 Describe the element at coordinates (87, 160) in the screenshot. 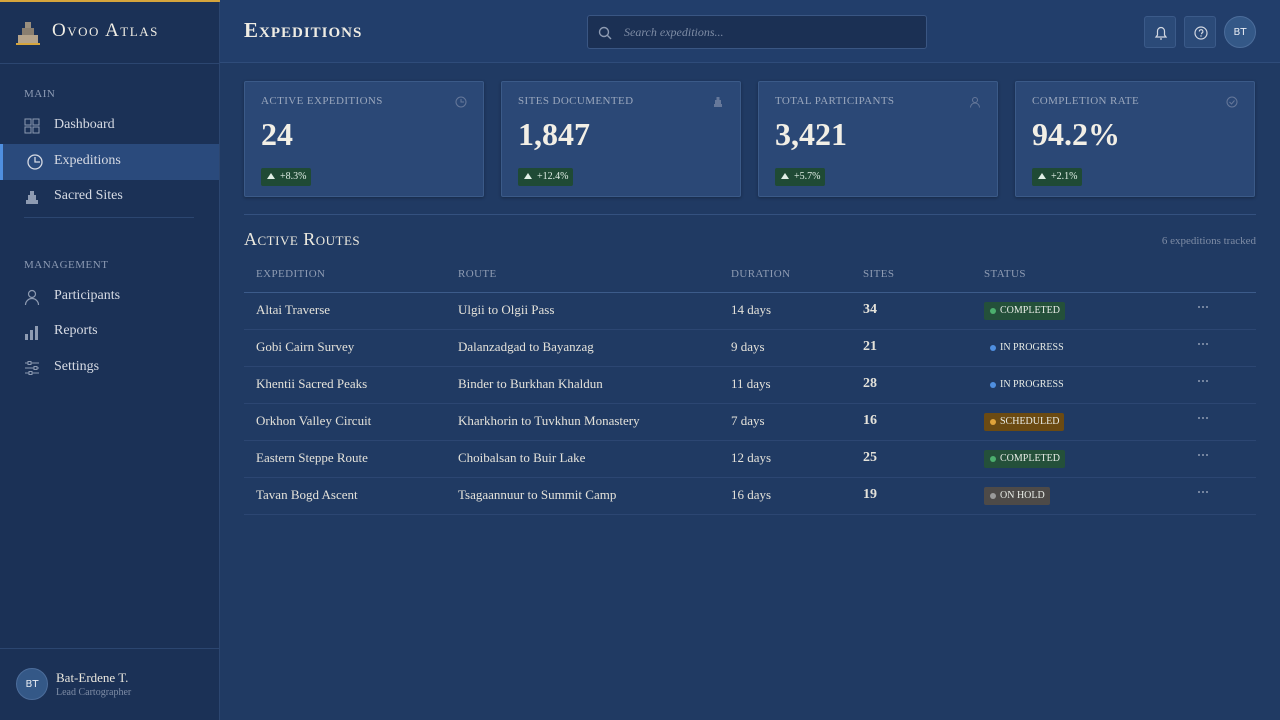

I see `nav-label: Expeditions` at that location.